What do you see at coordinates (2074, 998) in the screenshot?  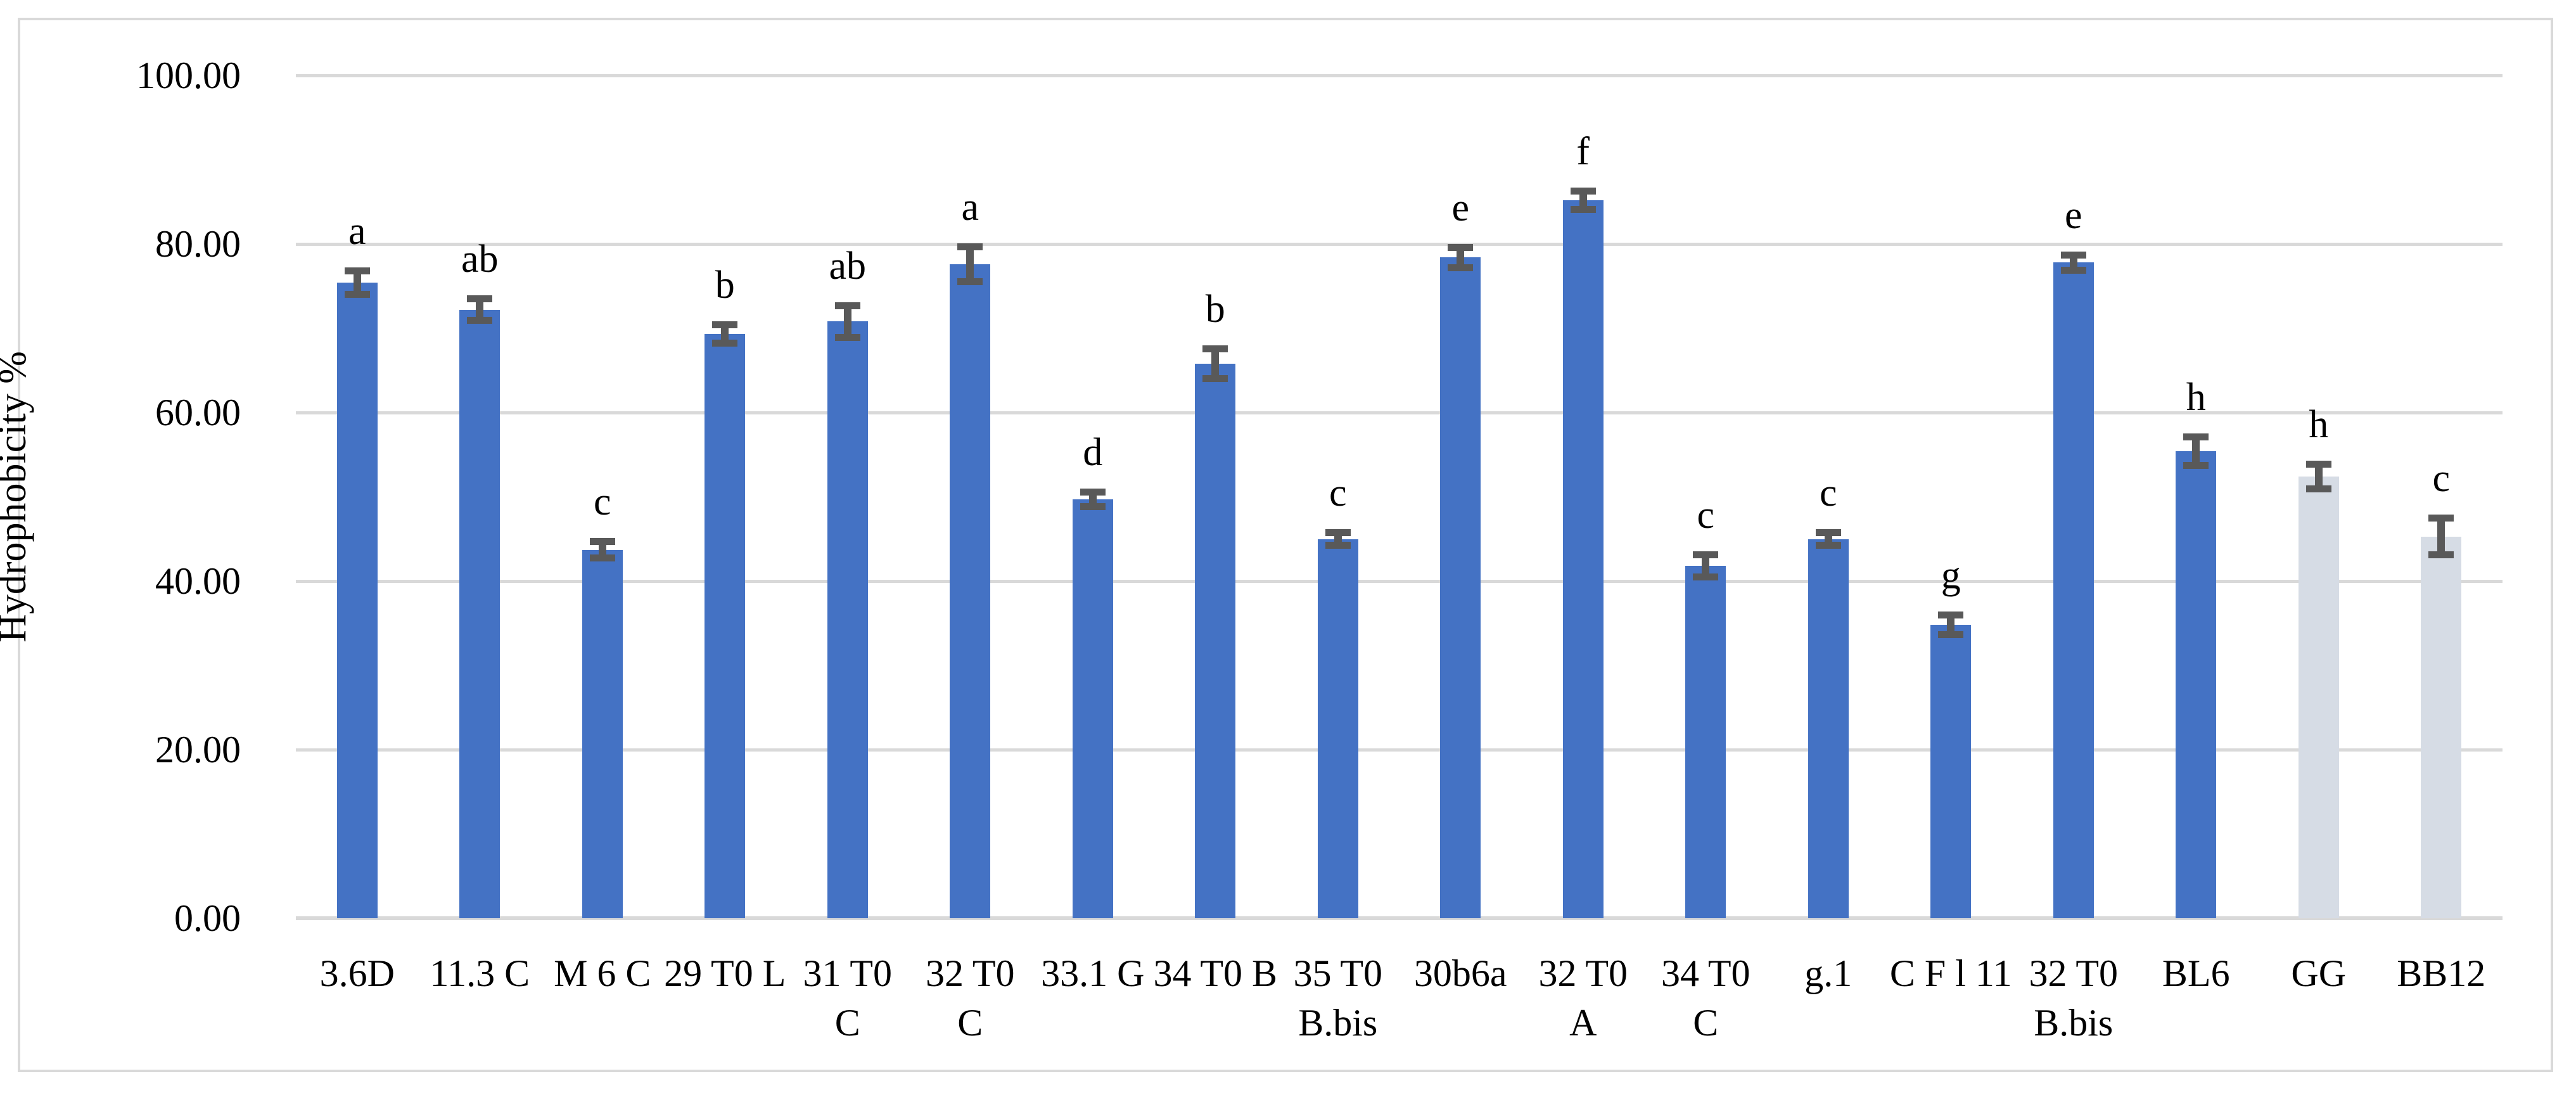 I see `x-axis-label: 32 T0 B.bis` at bounding box center [2074, 998].